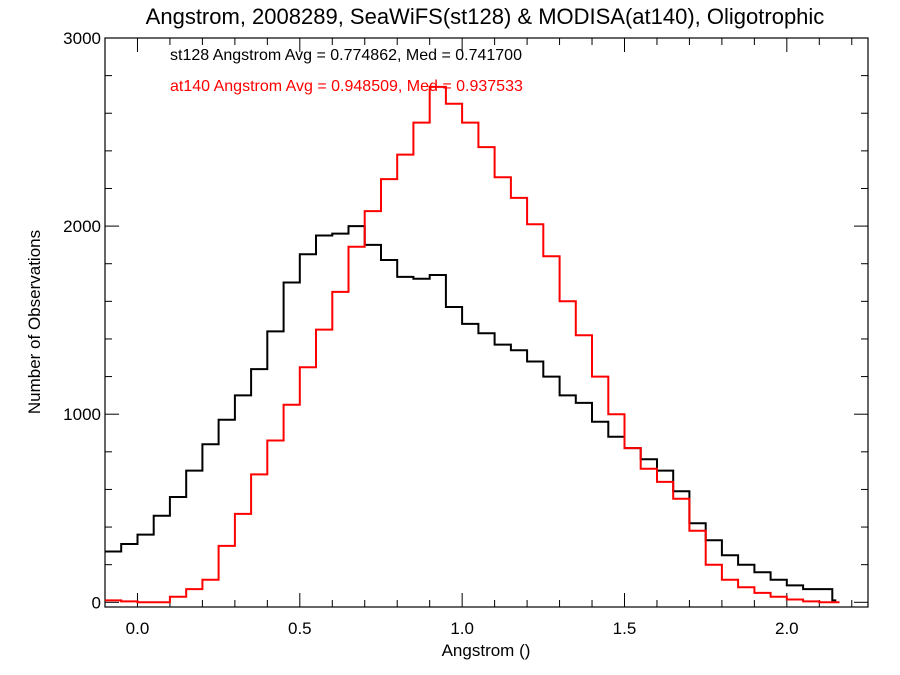  What do you see at coordinates (625, 628) in the screenshot?
I see `x-tick-label: 1.5` at bounding box center [625, 628].